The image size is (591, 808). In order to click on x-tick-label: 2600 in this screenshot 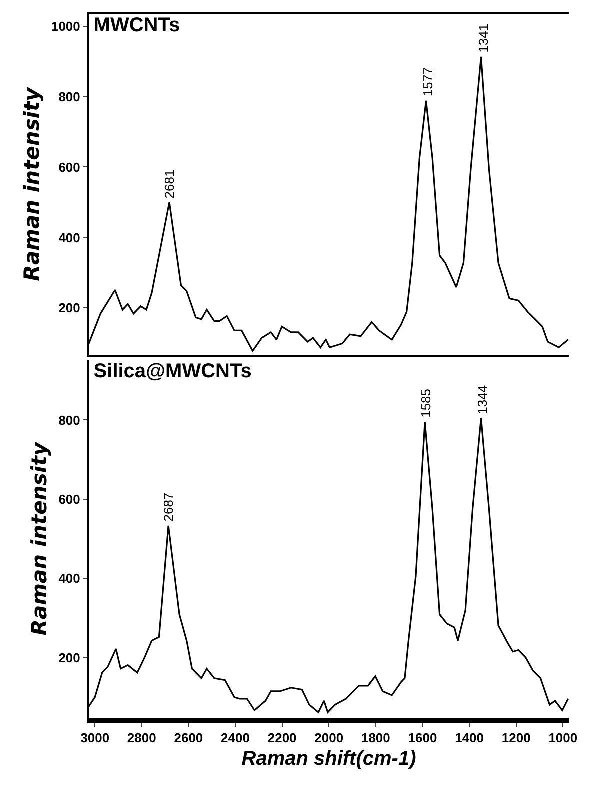, I will do `click(189, 738)`.